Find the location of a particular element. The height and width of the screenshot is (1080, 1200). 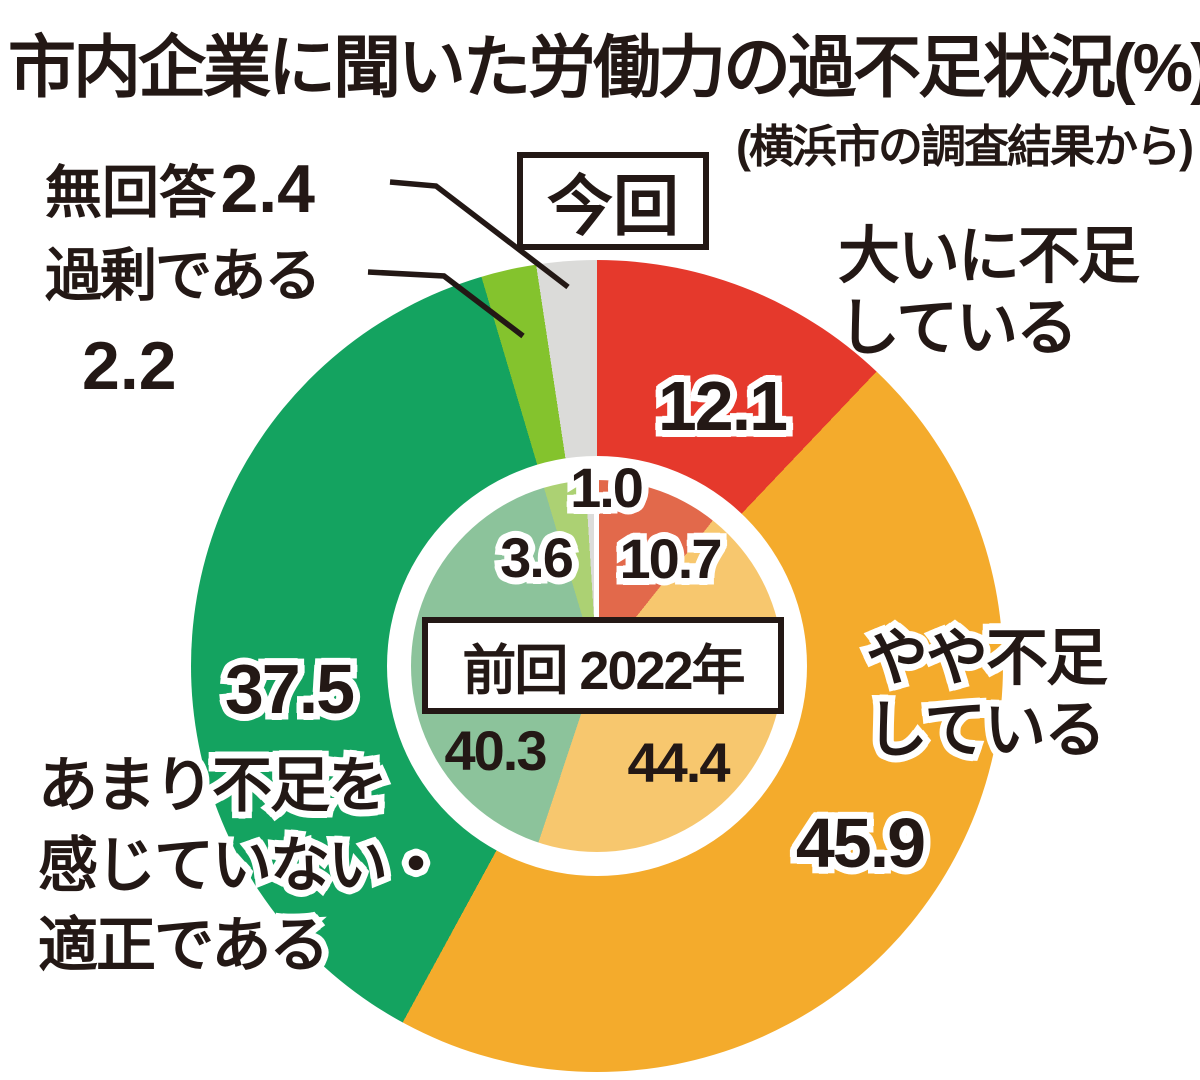

chart-title: 市内企業に聞いた労働力の過不足状況(%) is located at coordinates (604, 68).